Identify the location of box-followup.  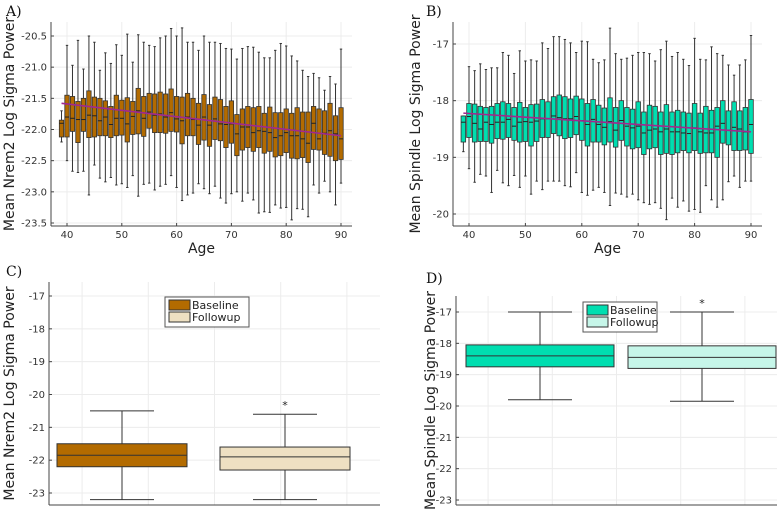
(285, 457).